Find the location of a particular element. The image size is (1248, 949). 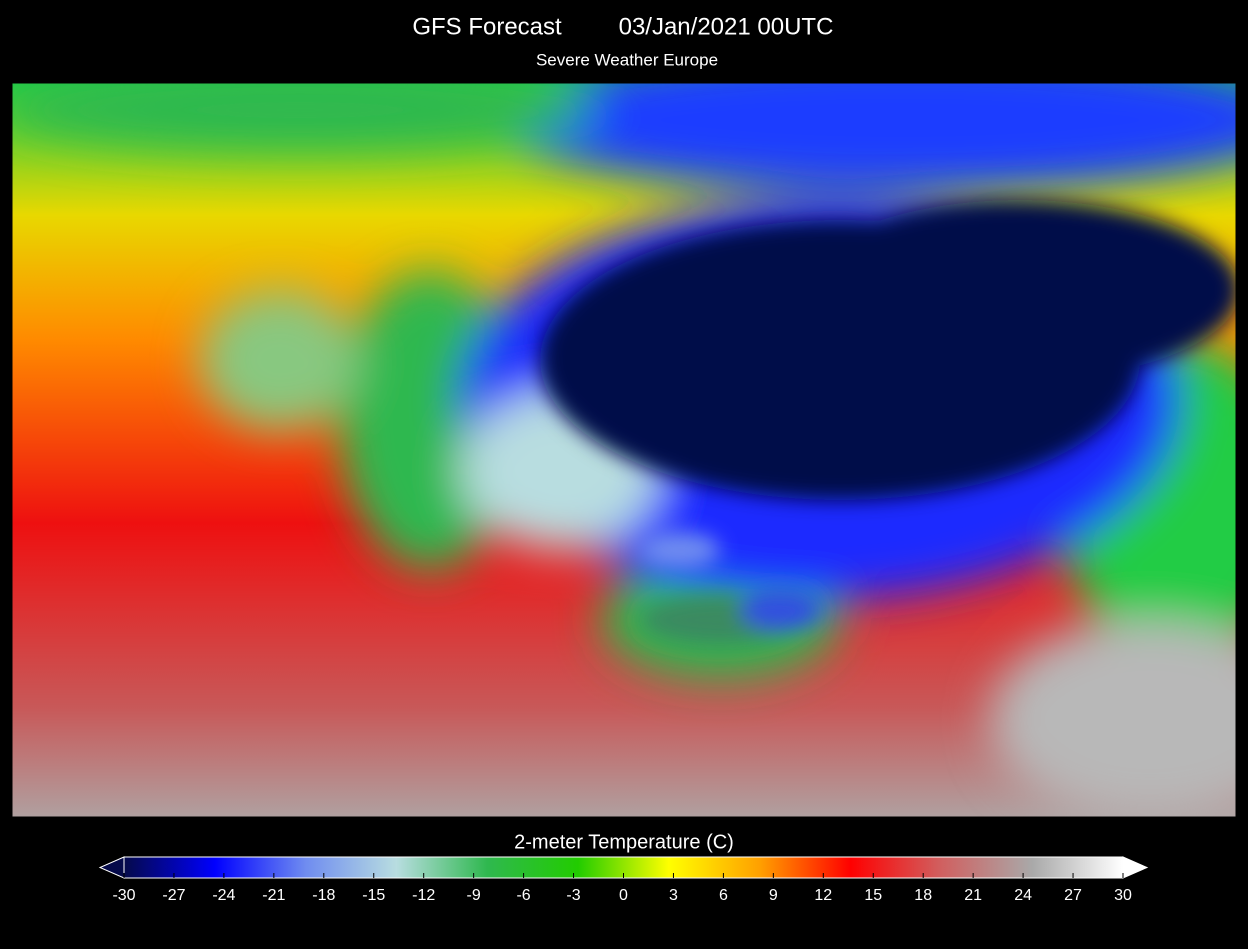

colorbar-tick-label: -15 is located at coordinates (373, 895).